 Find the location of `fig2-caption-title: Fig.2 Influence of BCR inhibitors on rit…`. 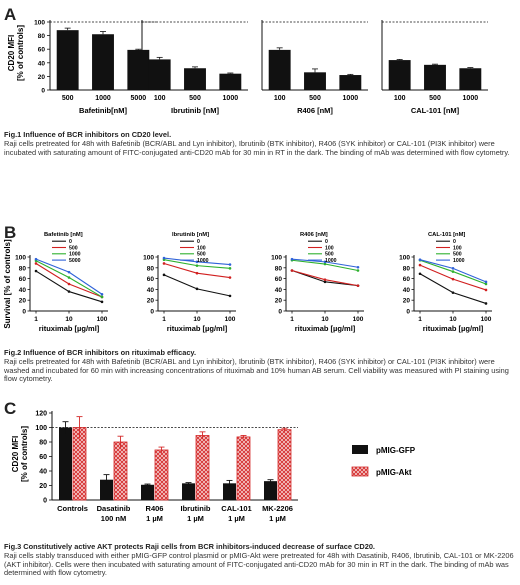

fig2-caption-title: Fig.2 Influence of BCR inhibitors on rit… is located at coordinates (100, 352).